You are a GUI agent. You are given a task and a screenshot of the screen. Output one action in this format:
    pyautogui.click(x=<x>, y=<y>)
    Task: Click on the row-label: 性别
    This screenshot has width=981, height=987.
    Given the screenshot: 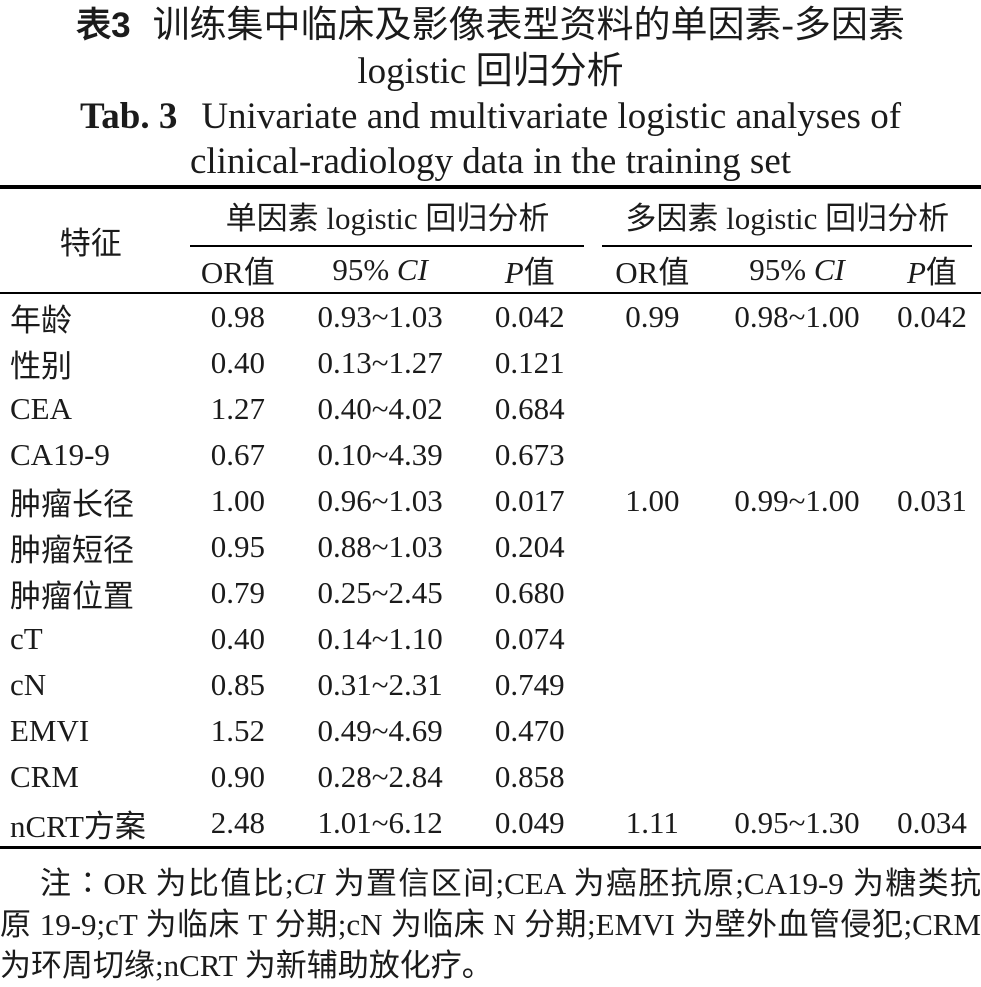 What is the action you would take?
    pyautogui.click(x=41, y=366)
    